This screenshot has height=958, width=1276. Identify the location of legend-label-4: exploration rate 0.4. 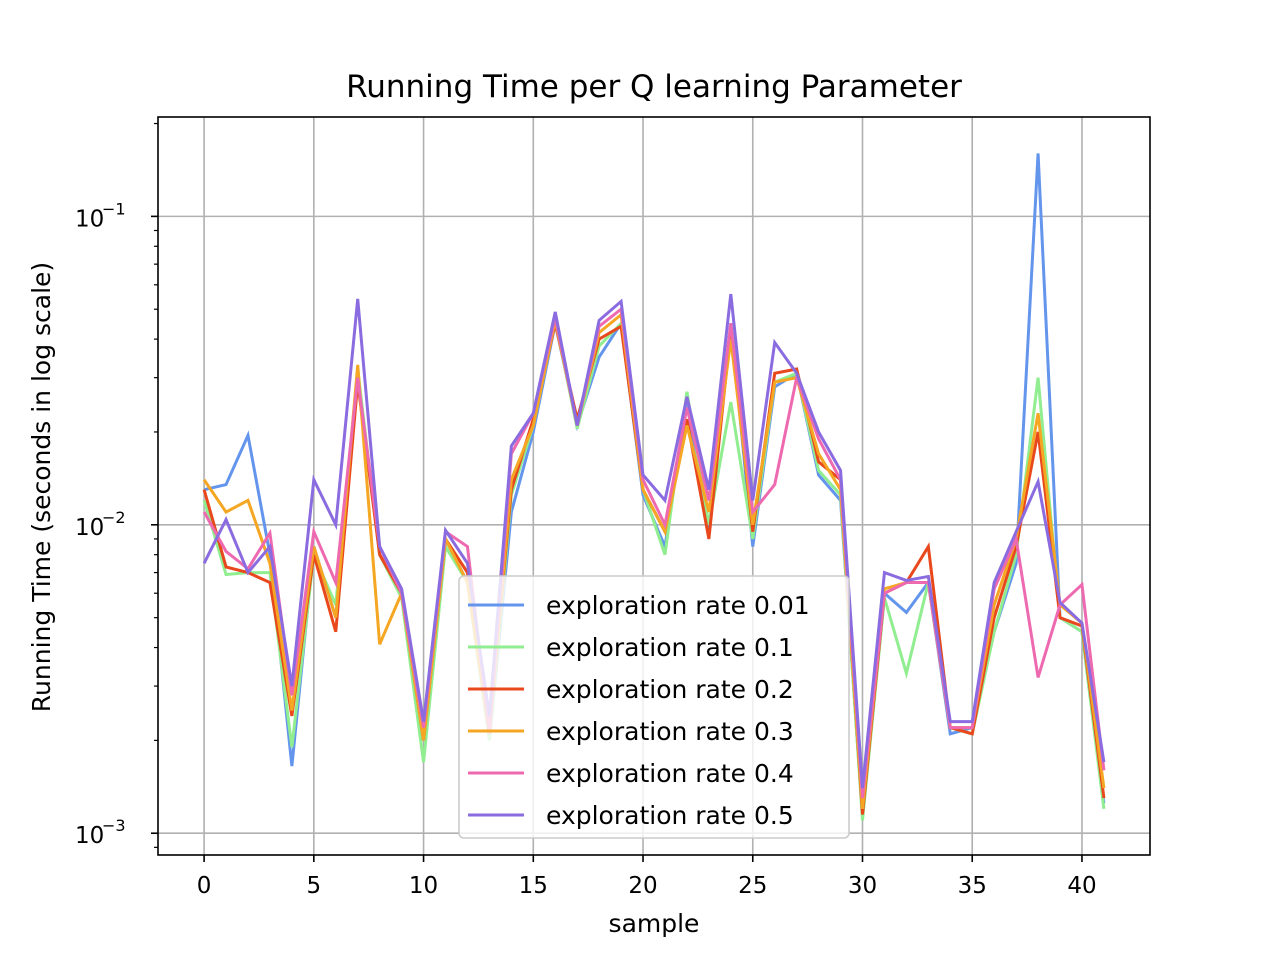
(670, 773).